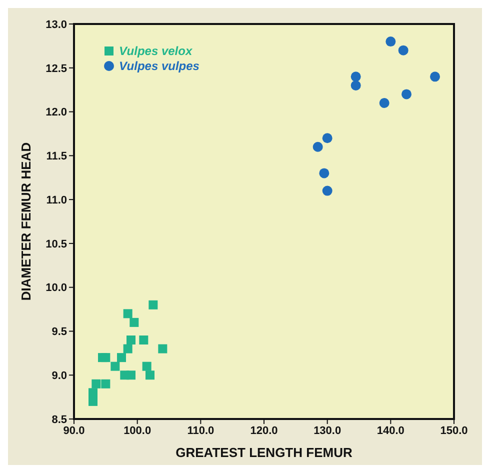 Image resolution: width=490 pixels, height=473 pixels. I want to click on x-tick-label: 130.0, so click(328, 430).